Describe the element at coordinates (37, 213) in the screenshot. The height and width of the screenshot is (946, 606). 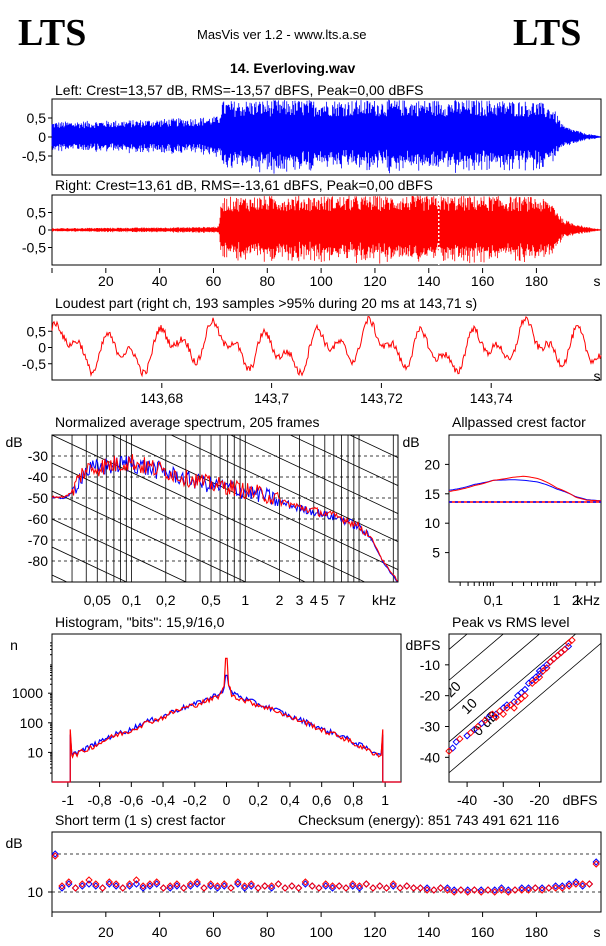
I see `right-waveform-ytick-label: 0,5` at that location.